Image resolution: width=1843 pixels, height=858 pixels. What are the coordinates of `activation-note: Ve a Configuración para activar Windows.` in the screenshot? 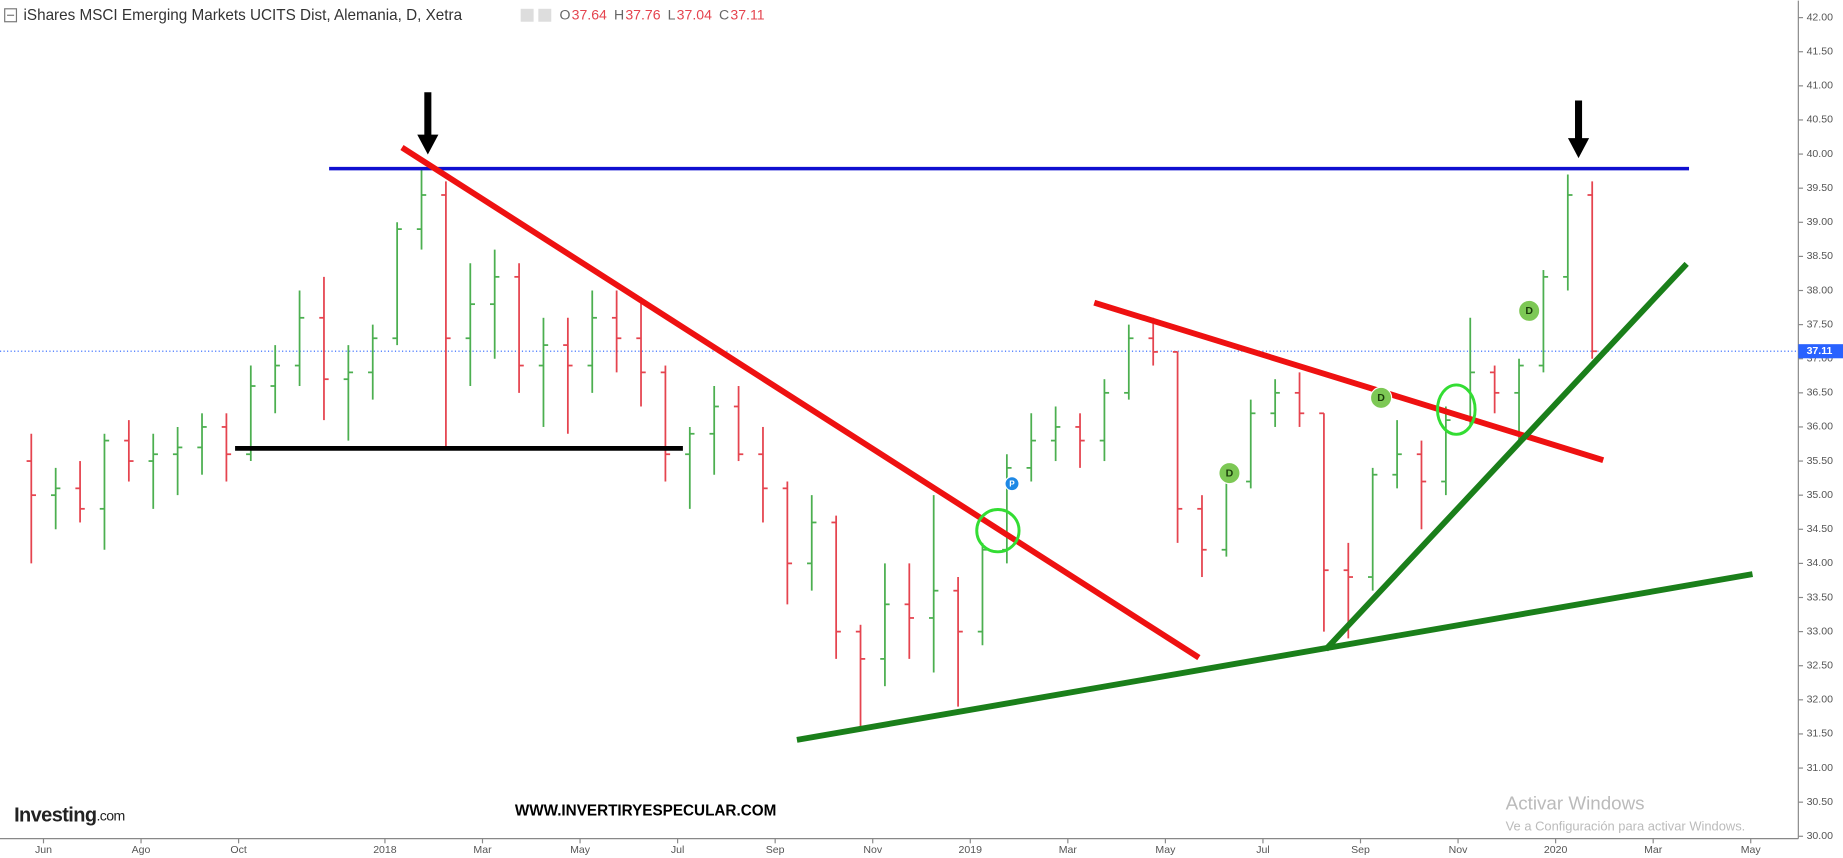 It's located at (1626, 825).